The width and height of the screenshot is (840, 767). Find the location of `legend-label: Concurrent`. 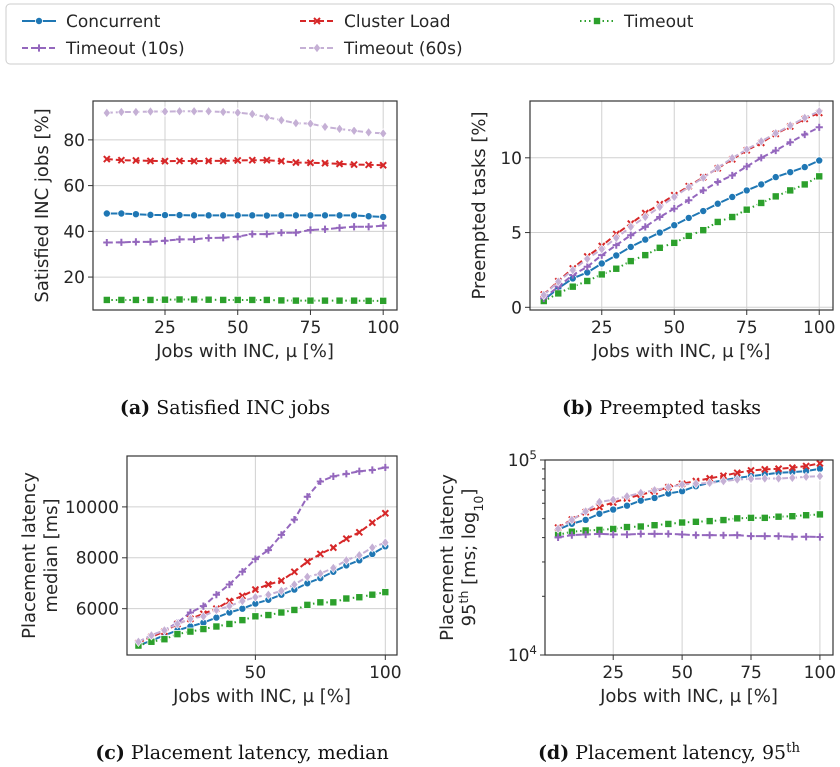

legend-label: Concurrent is located at coordinates (113, 22).